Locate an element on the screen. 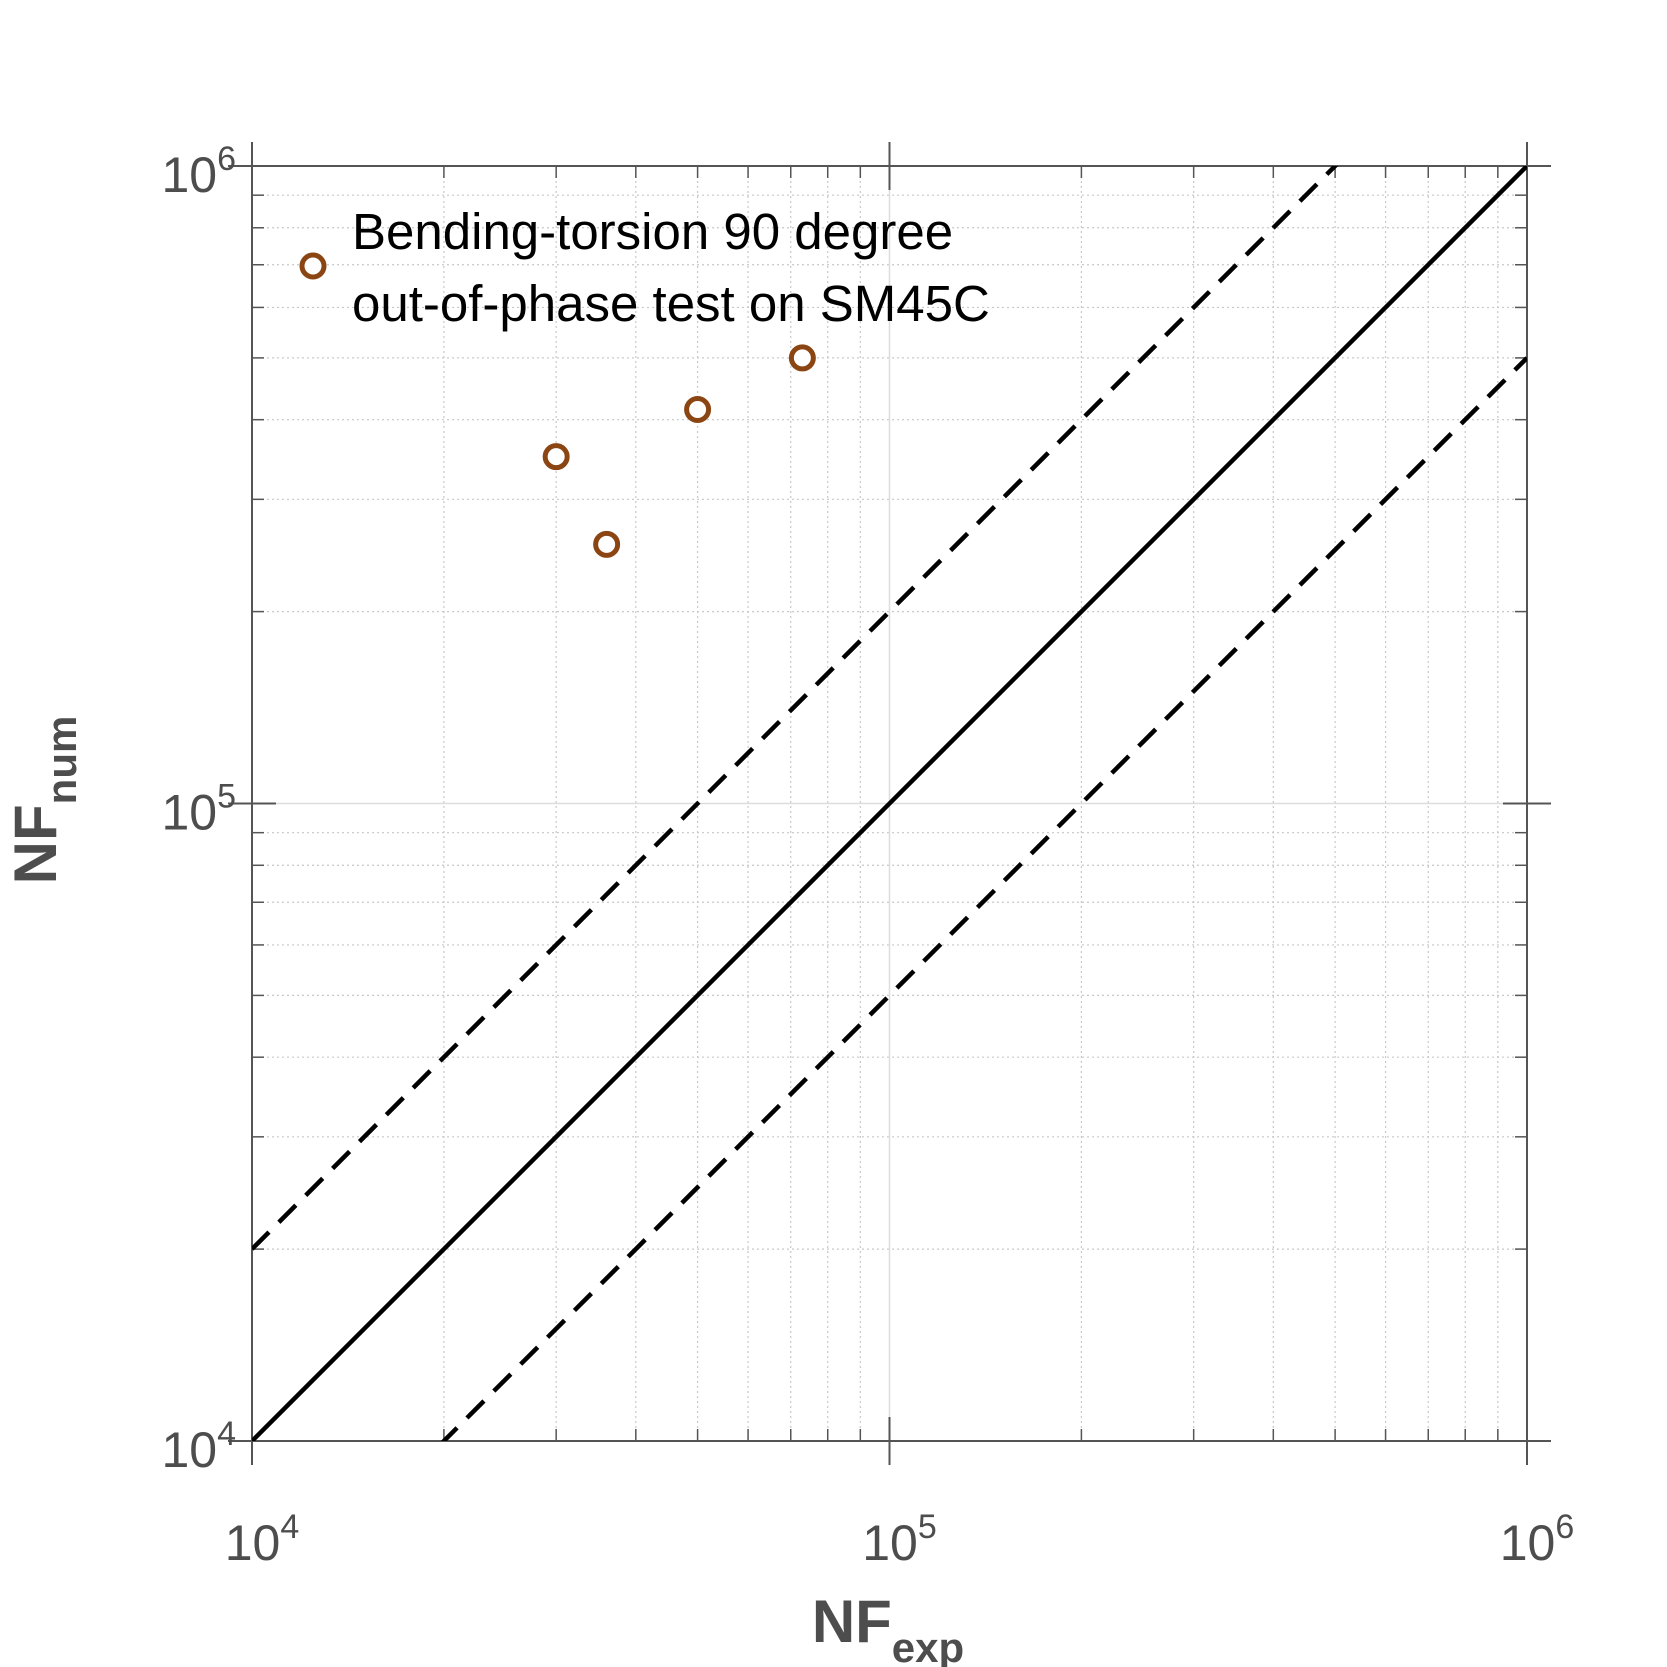 Image resolution: width=1667 pixels, height=1667 pixels. x-axis-title: NFexp is located at coordinates (888, 1627).